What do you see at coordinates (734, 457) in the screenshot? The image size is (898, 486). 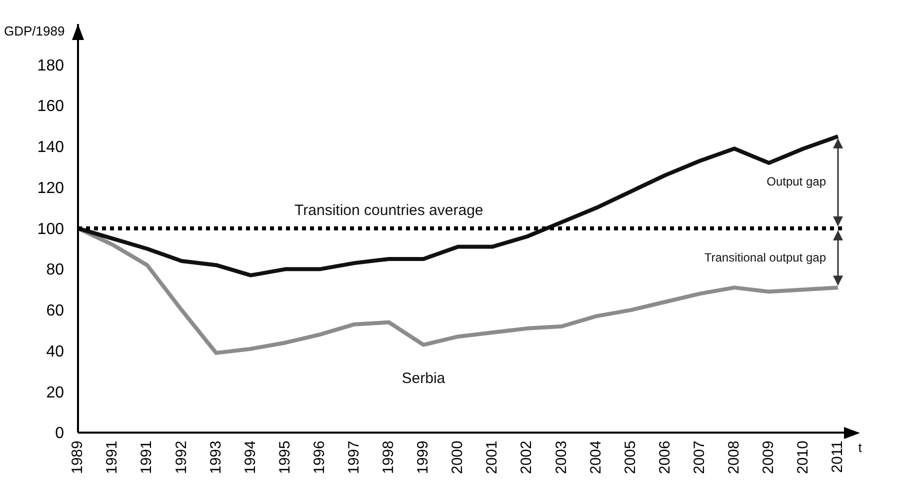 I see `x-tick-label: 2008` at bounding box center [734, 457].